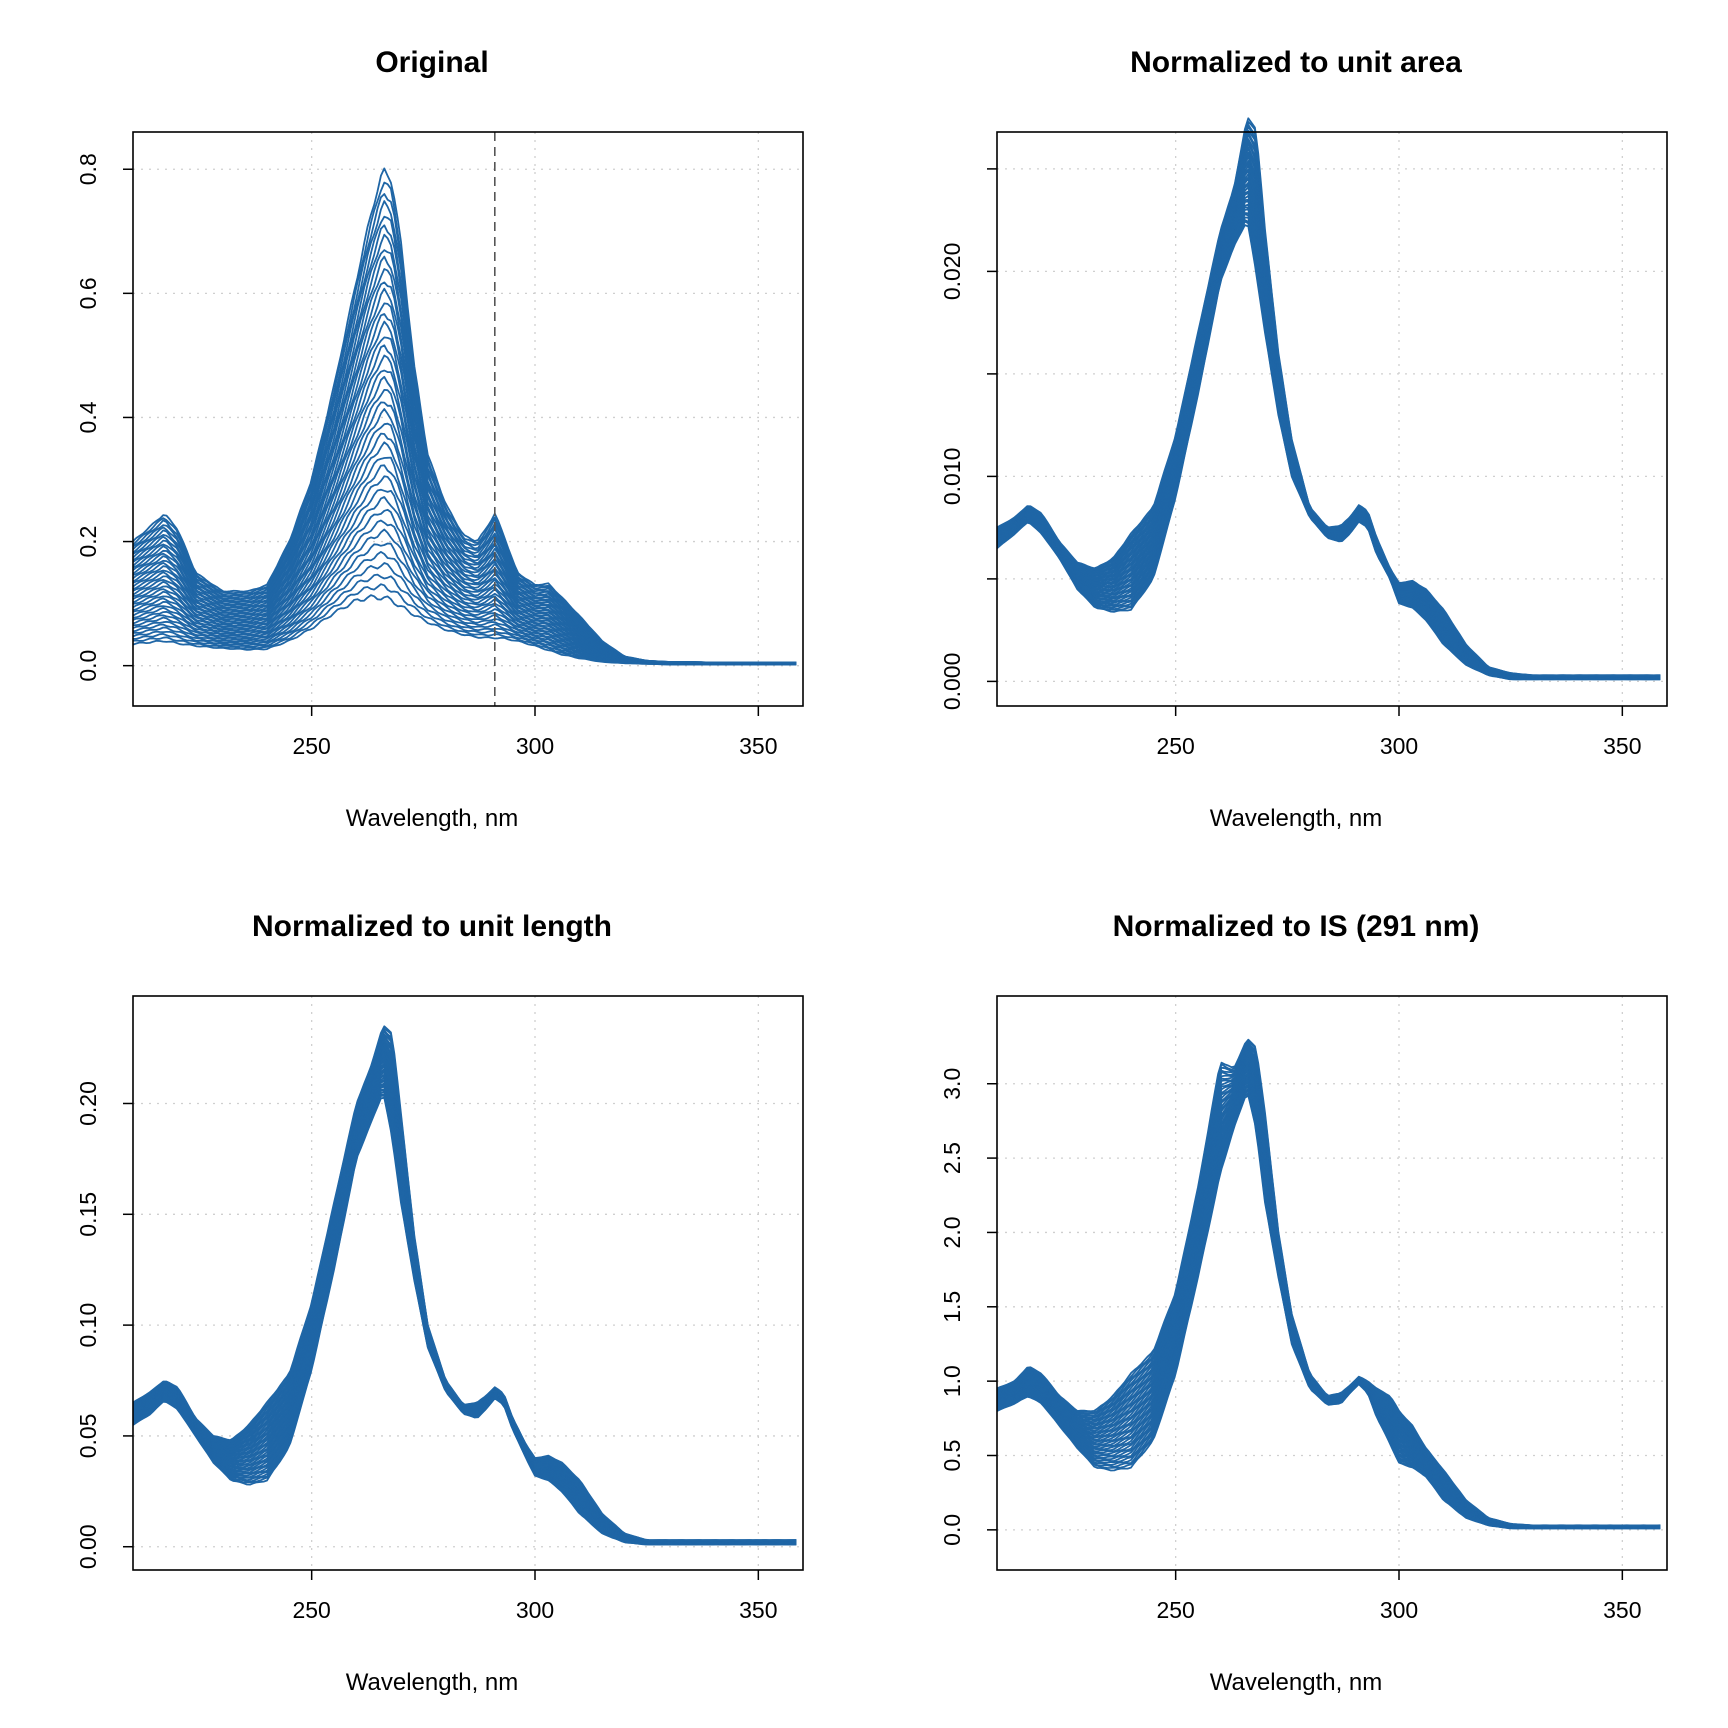  What do you see at coordinates (952, 272) in the screenshot?
I see `y-tick-label: 0.020` at bounding box center [952, 272].